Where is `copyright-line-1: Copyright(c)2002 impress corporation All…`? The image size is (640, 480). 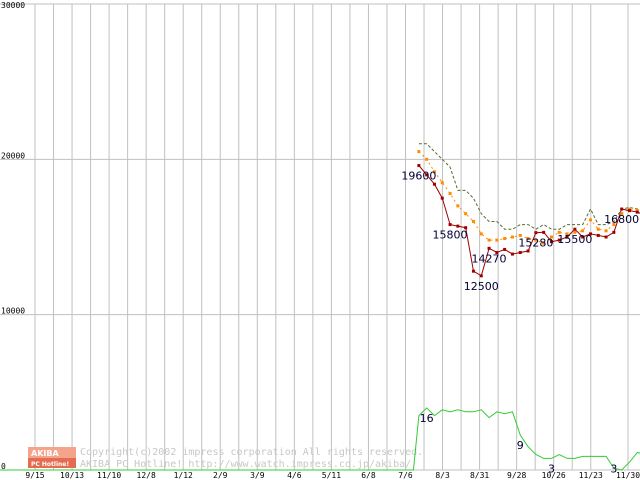
copyright-line-1: Copyright(c)2002 impress corporation All… is located at coordinates (251, 452).